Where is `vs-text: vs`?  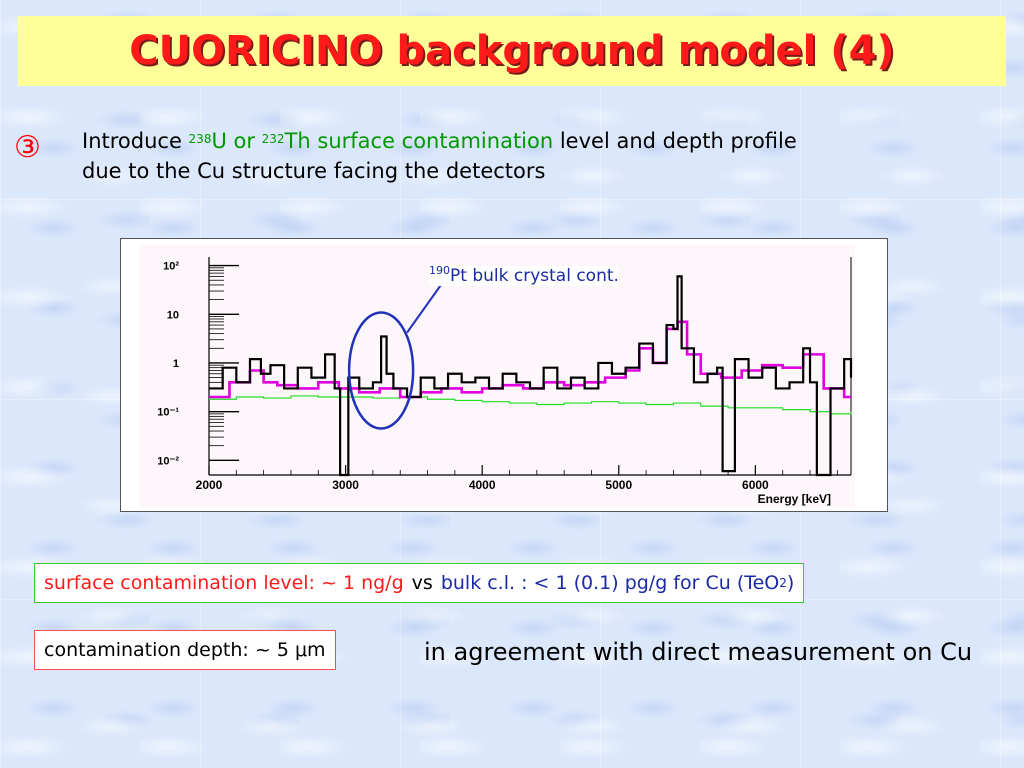 vs-text: vs is located at coordinates (422, 583).